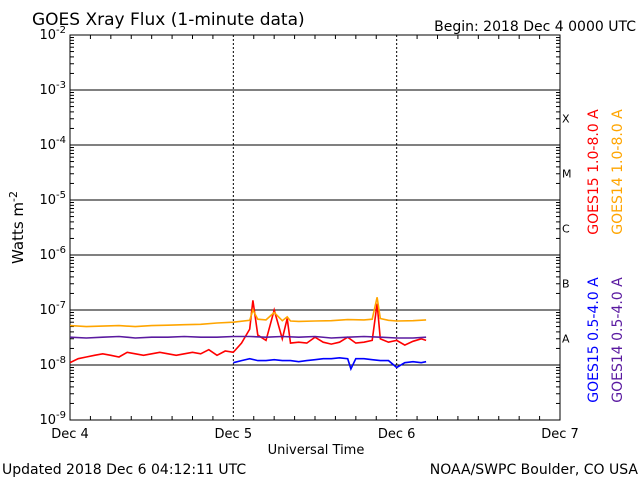  What do you see at coordinates (535, 27) in the screenshot?
I see `begin-label: Begin: 2018 Dec 4 0000 UTC` at bounding box center [535, 27].